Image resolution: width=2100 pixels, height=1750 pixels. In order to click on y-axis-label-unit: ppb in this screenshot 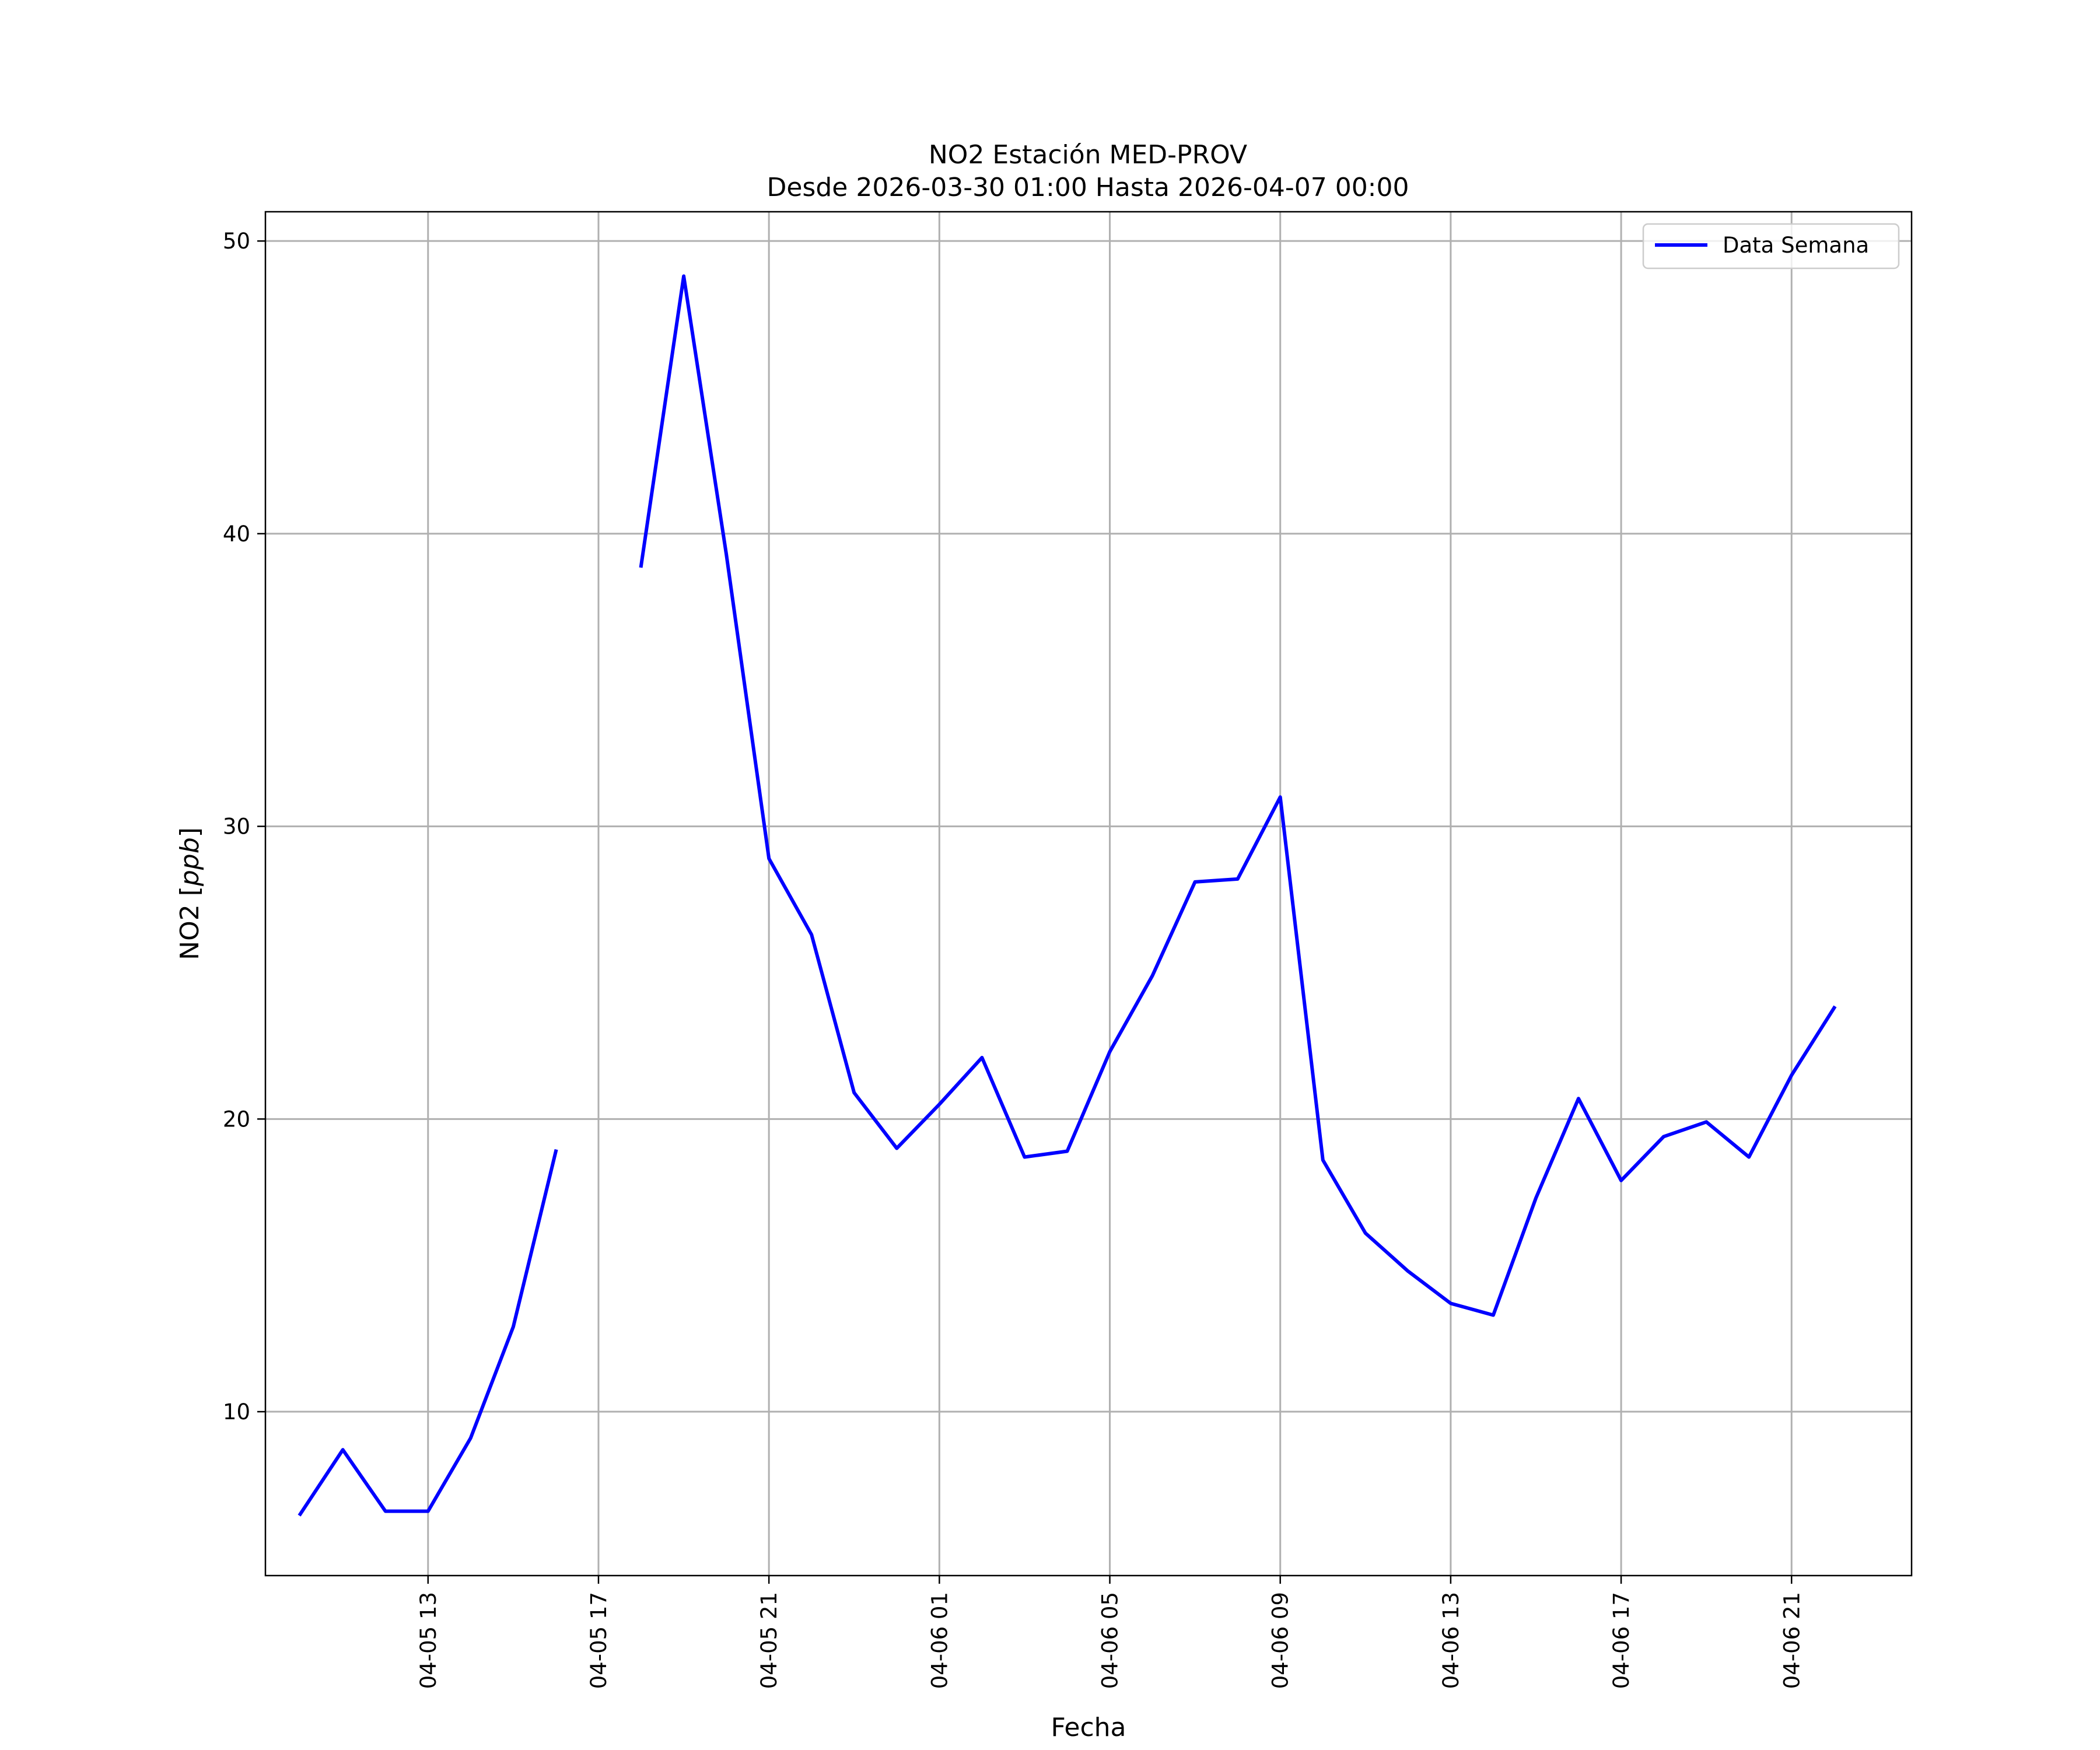, I will do `click(190, 862)`.